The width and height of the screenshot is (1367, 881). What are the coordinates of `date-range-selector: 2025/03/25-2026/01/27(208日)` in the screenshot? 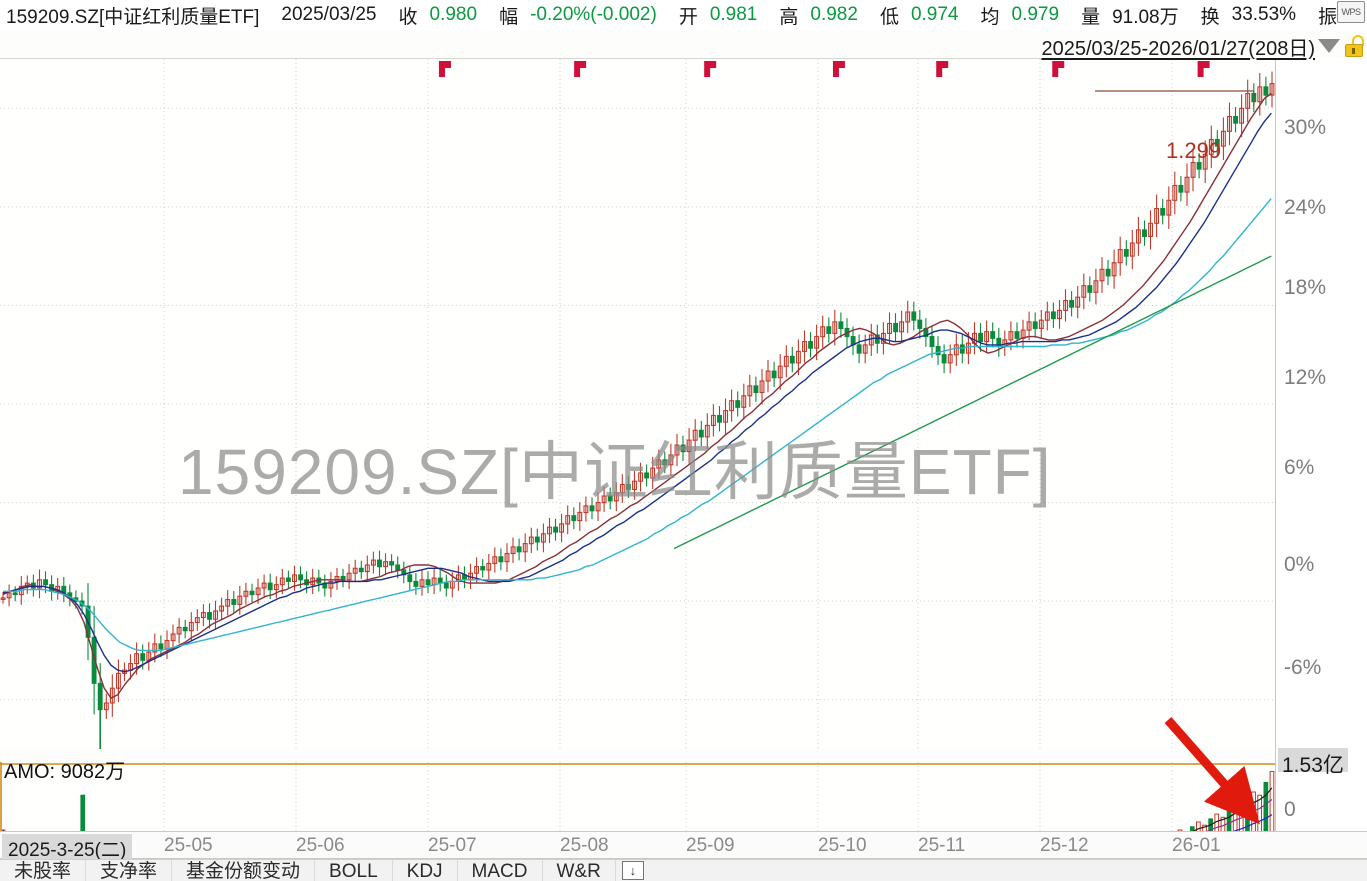 It's located at (1203, 46).